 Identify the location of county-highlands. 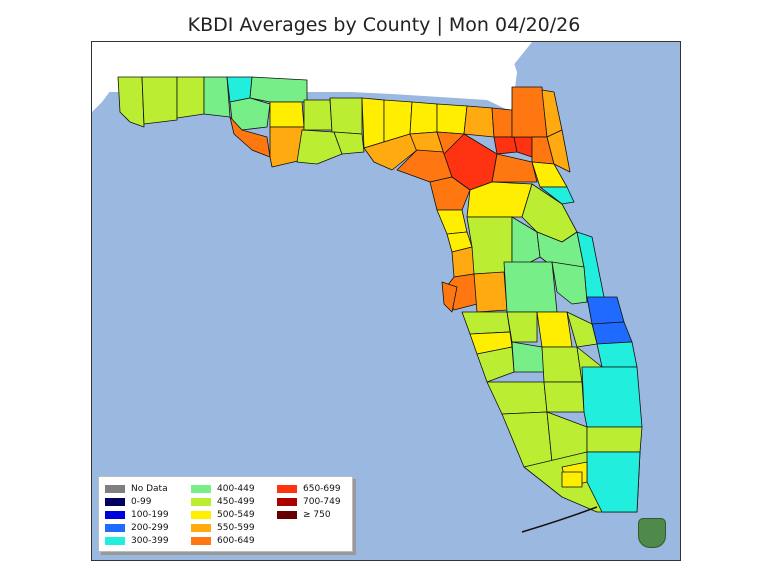
(554, 329).